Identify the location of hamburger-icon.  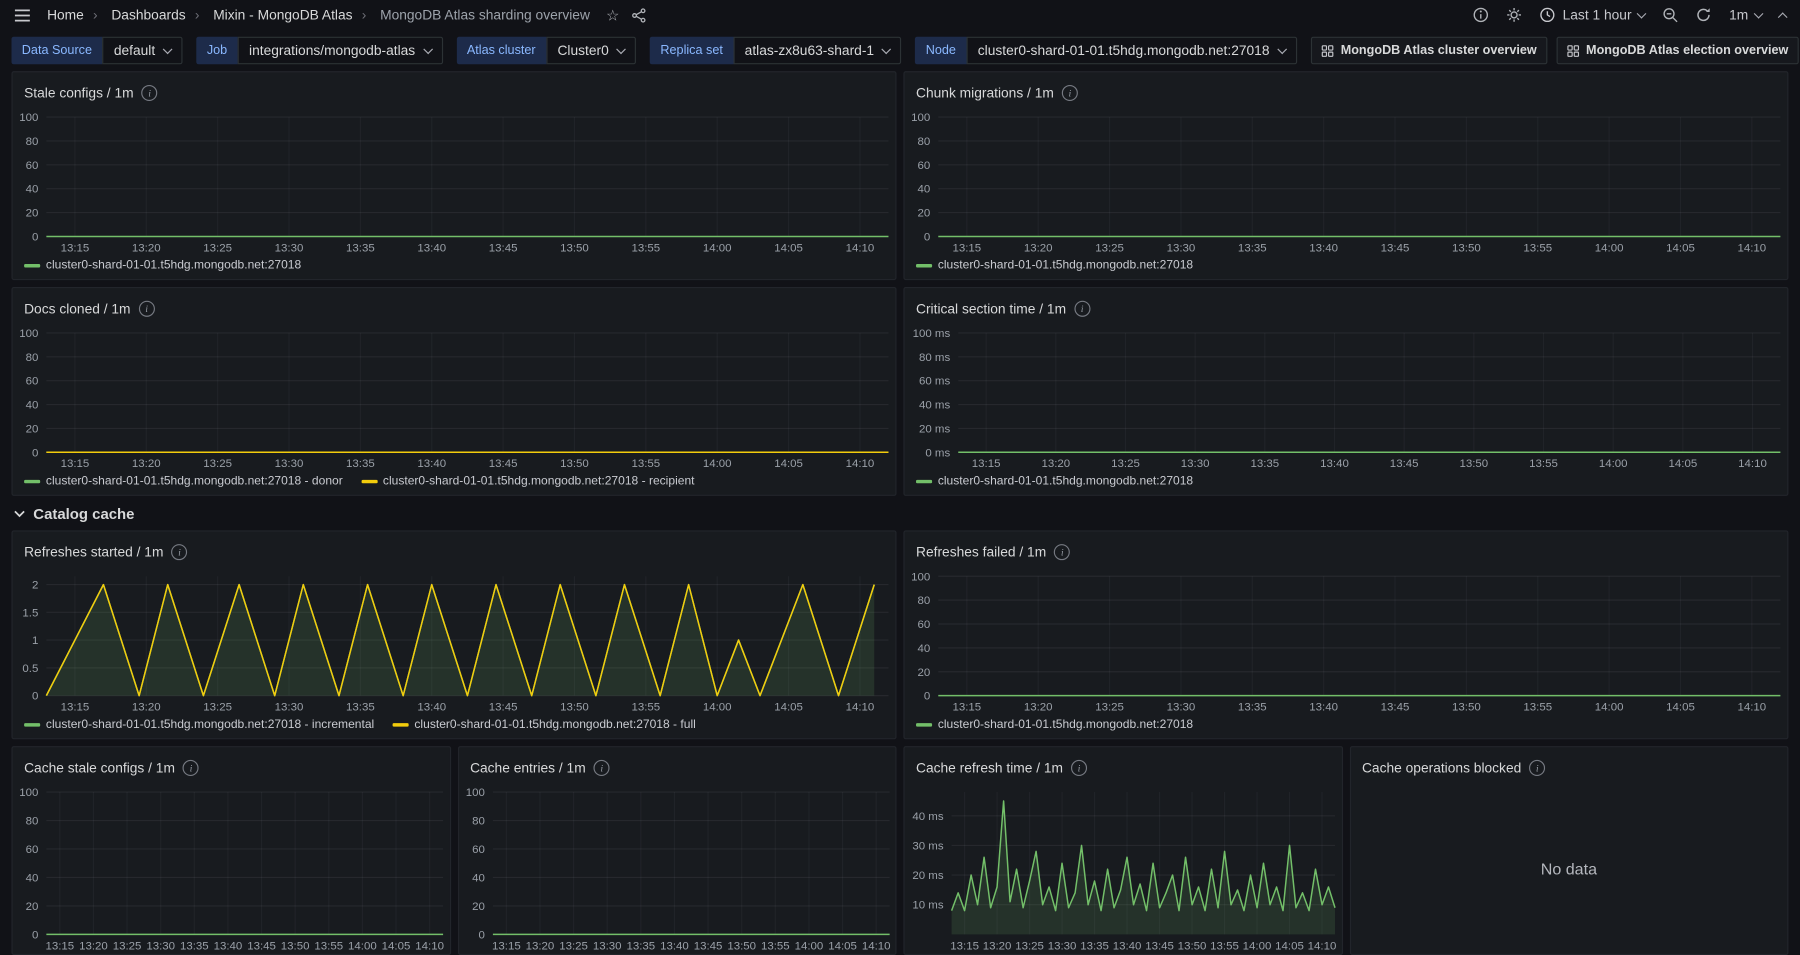
(22, 14).